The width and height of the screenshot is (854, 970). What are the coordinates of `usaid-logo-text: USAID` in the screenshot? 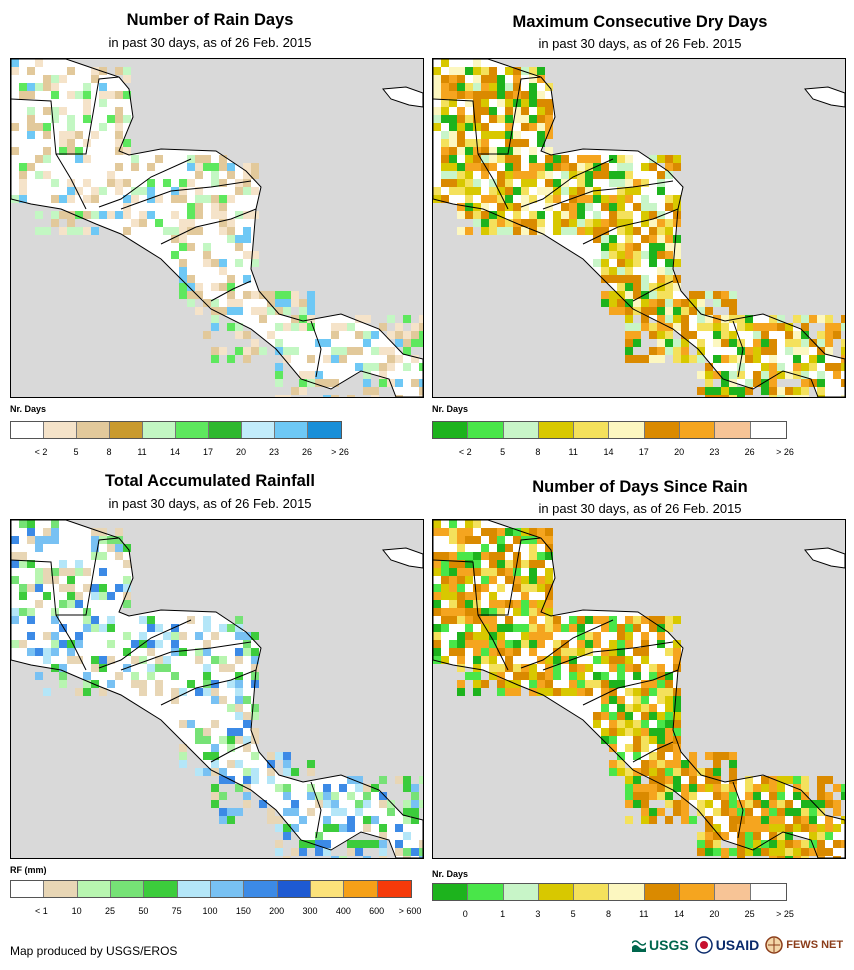 It's located at (737, 945).